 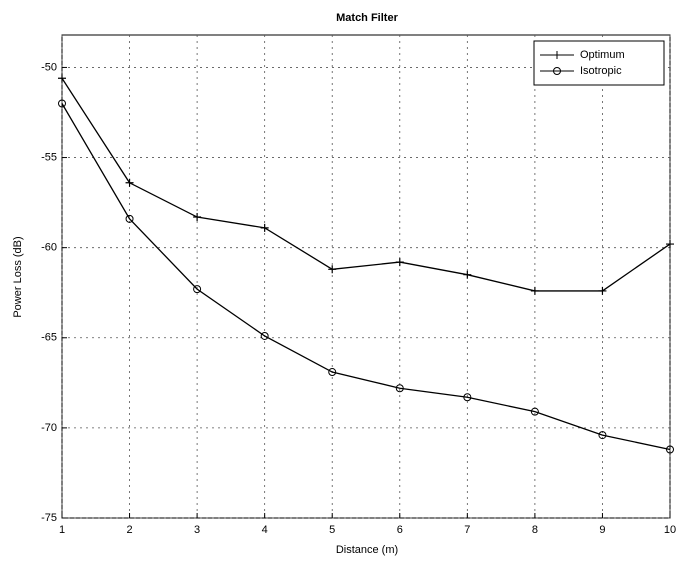 I want to click on legend-box, so click(x=599, y=63).